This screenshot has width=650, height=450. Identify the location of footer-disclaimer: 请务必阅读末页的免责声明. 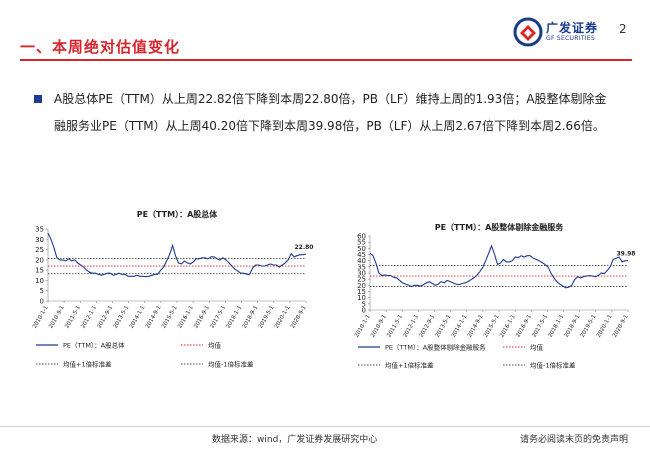
(574, 440).